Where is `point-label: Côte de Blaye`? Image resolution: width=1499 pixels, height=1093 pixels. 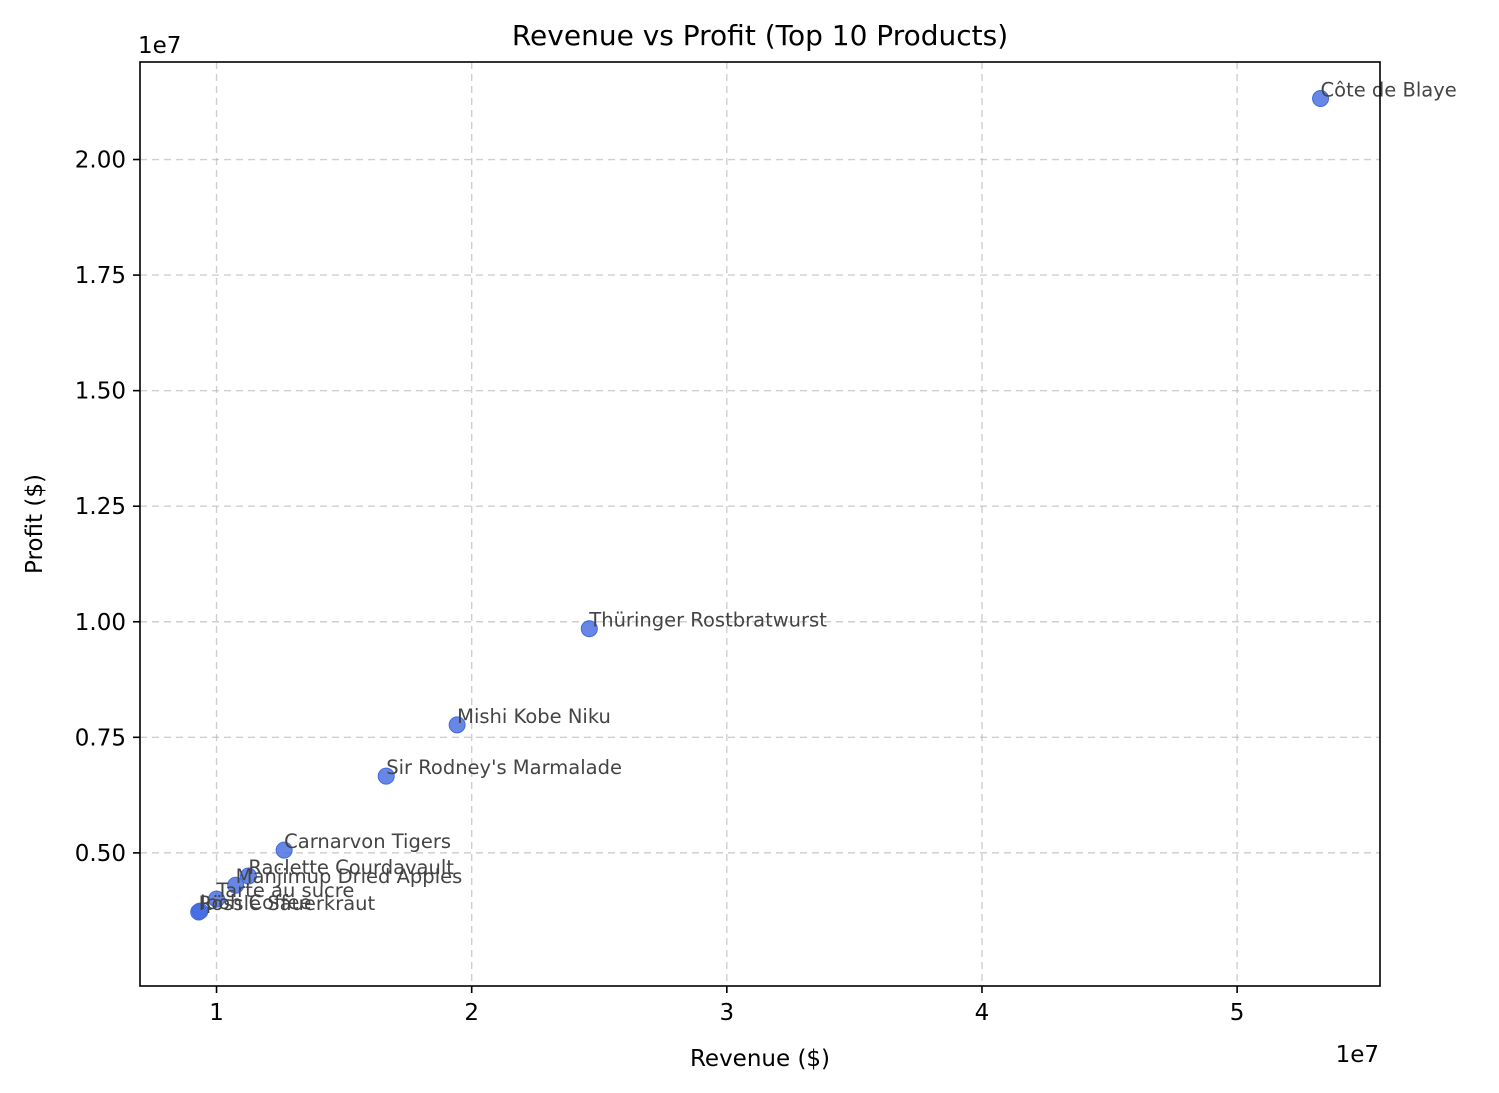 point-label: Côte de Blaye is located at coordinates (1389, 90).